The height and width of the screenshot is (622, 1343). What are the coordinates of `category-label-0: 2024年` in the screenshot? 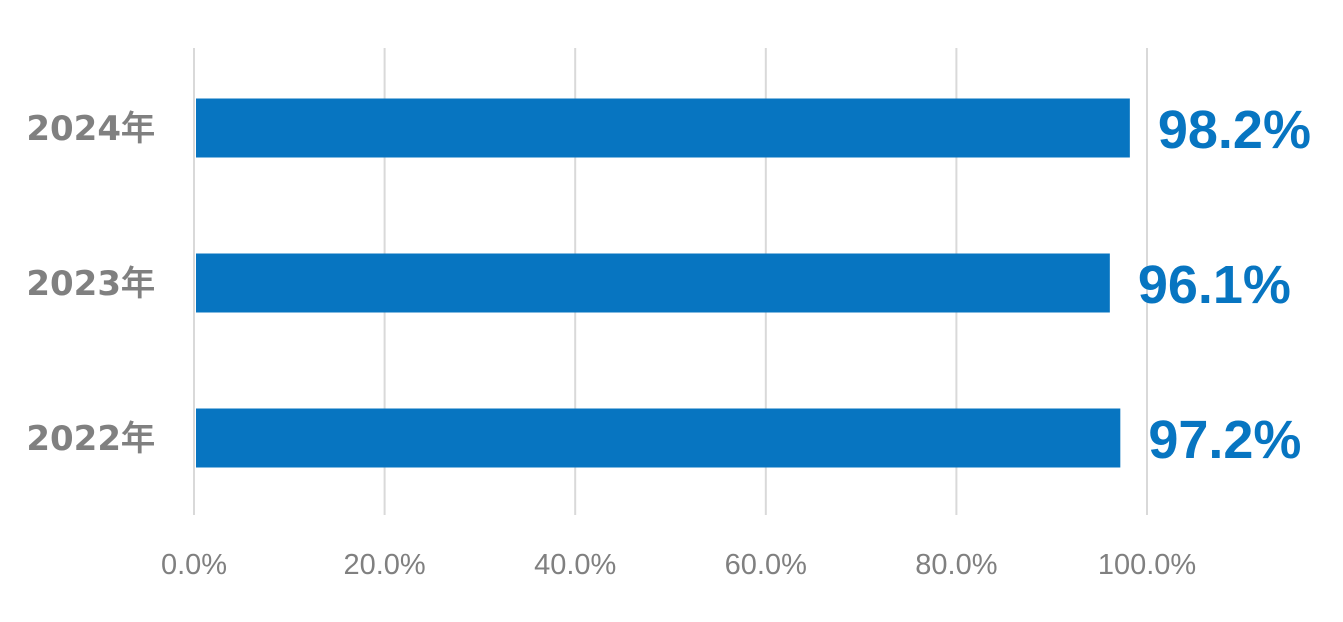 It's located at (90, 129).